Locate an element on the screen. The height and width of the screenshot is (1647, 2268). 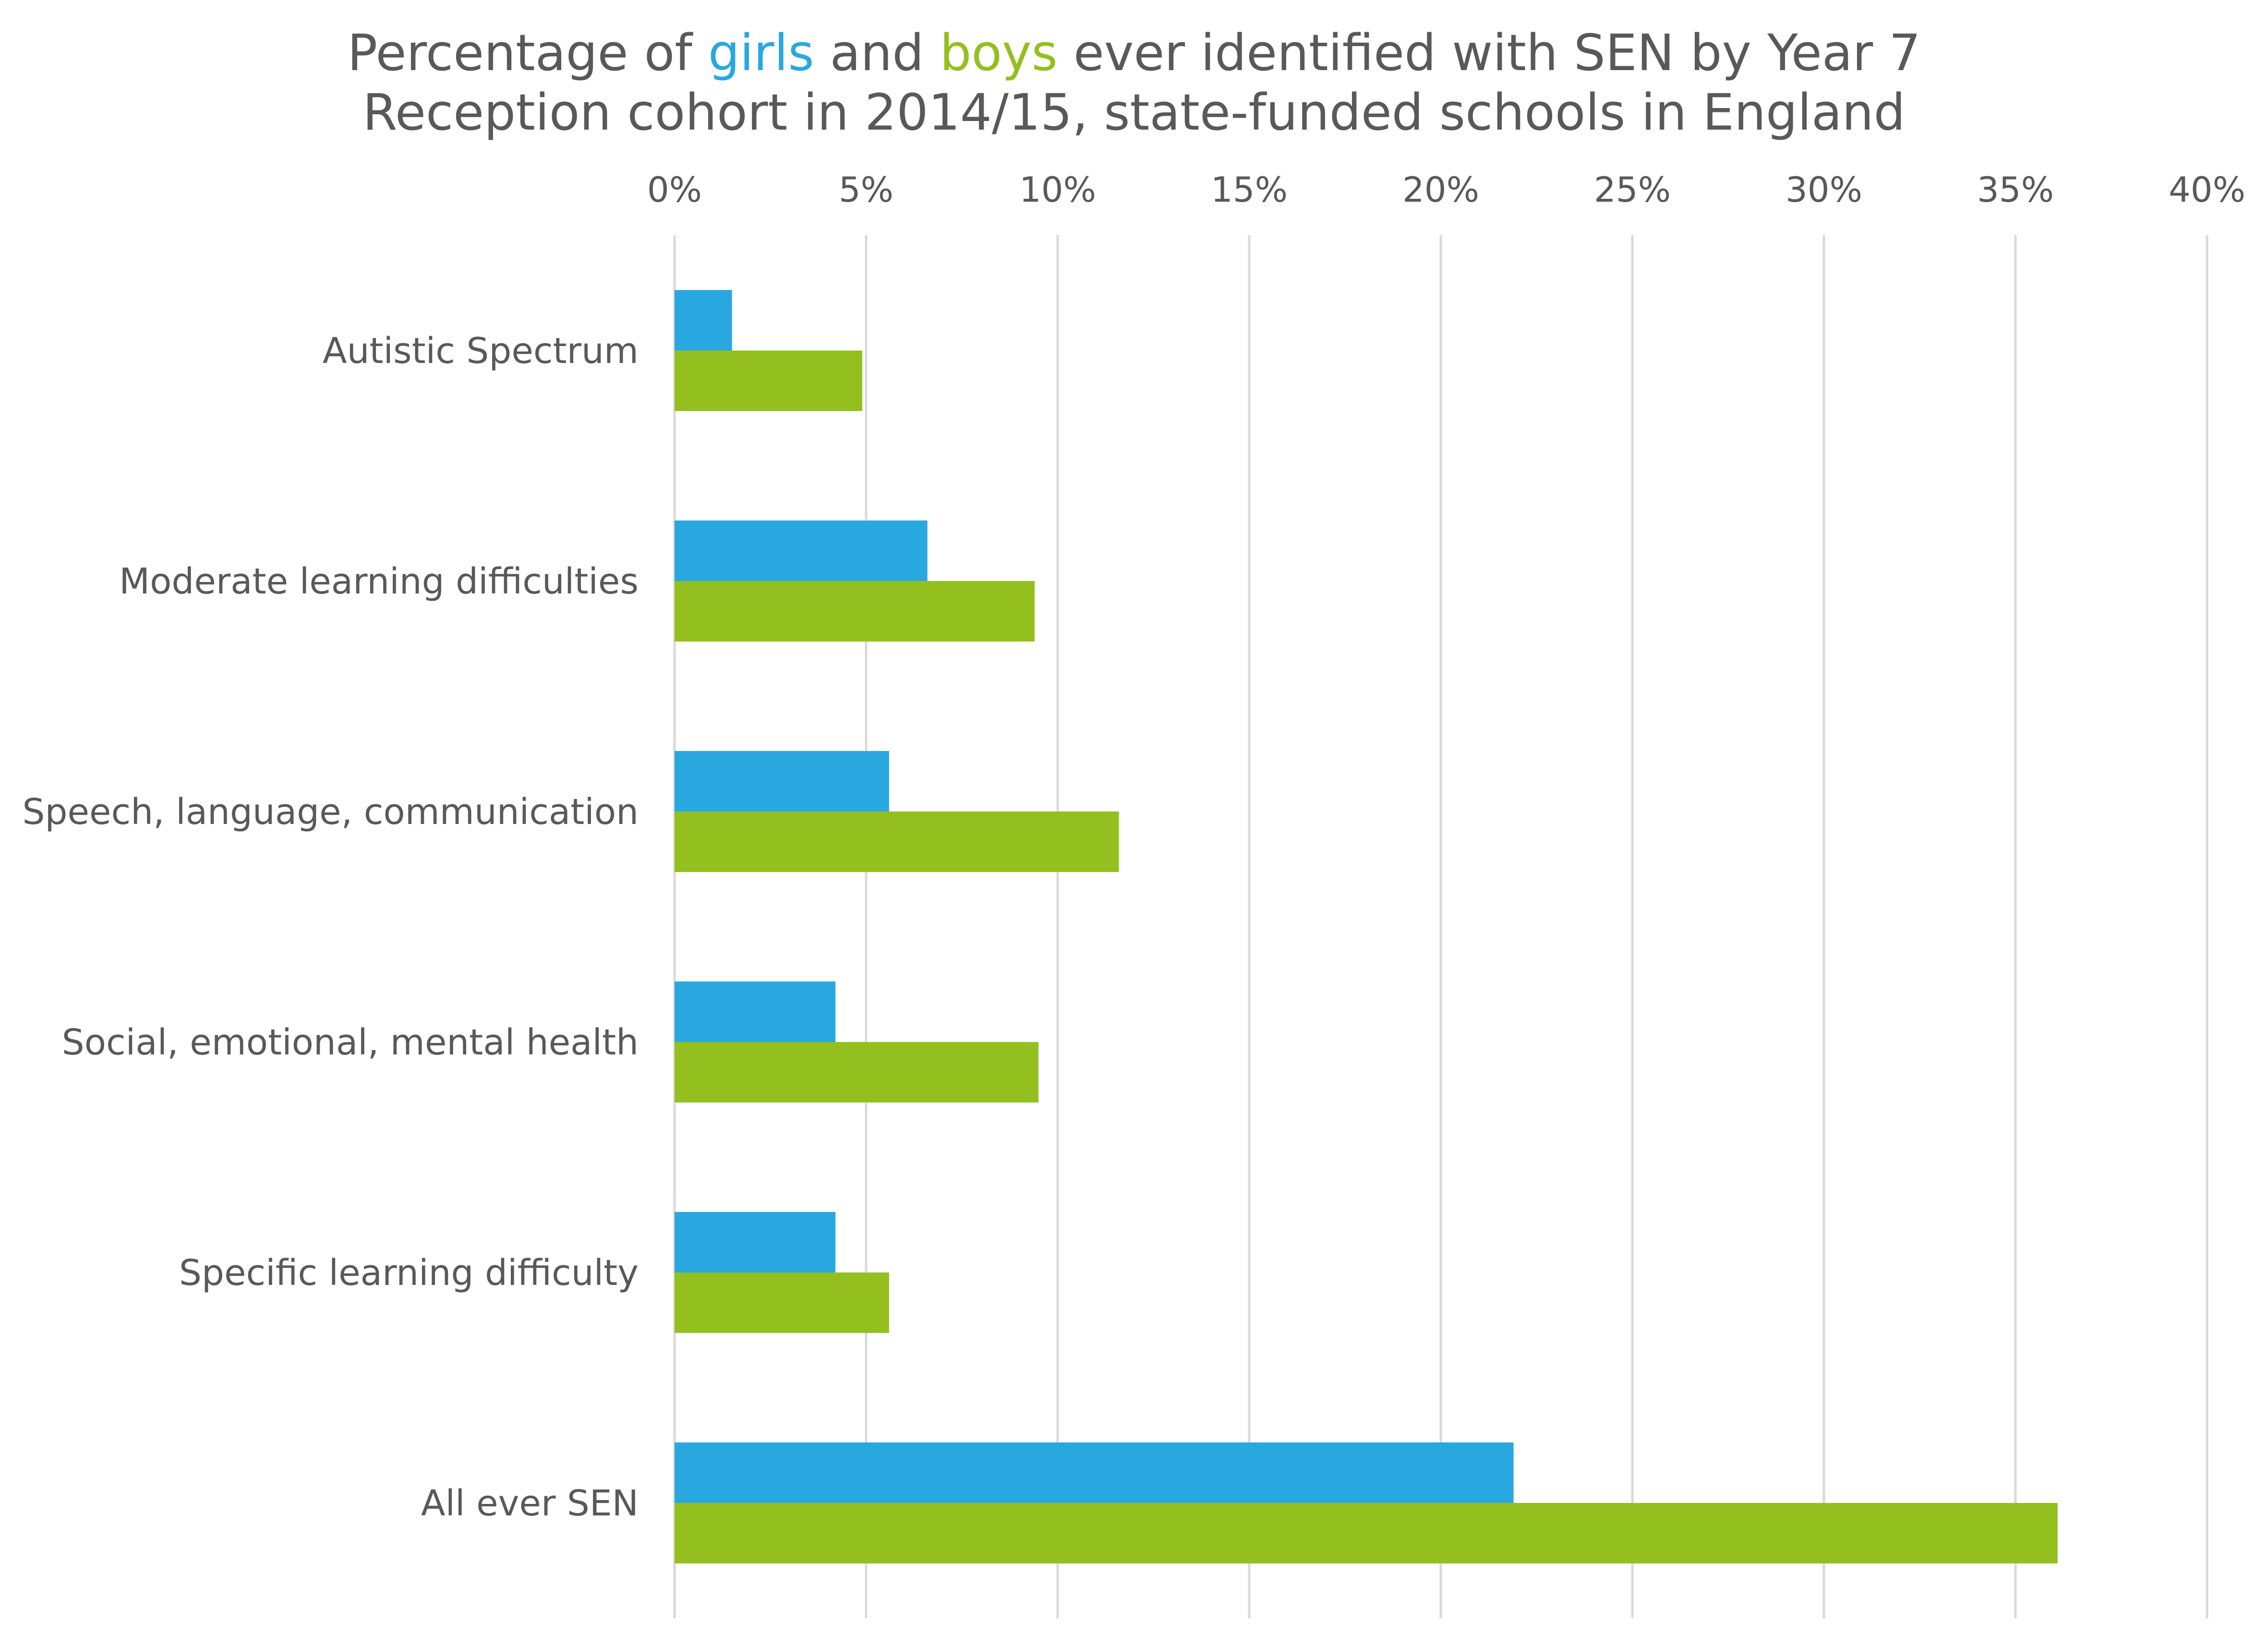
x-tick-label: 35% is located at coordinates (2016, 190).